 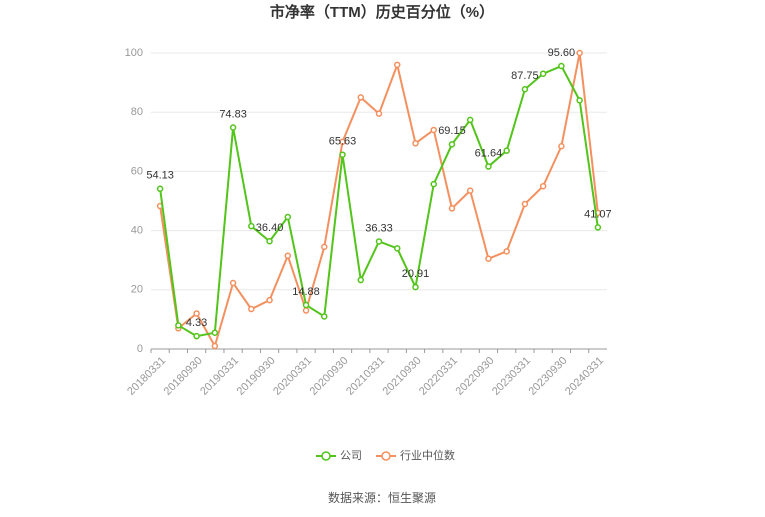 I want to click on x-tick-label: 20240331, so click(x=584, y=376).